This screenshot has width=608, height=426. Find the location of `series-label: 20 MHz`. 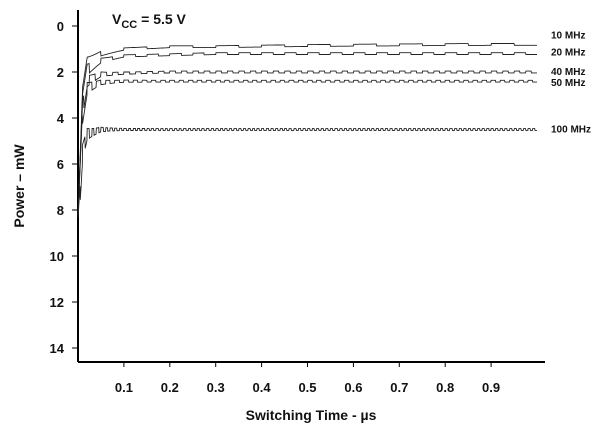

series-label: 20 MHz is located at coordinates (568, 53).